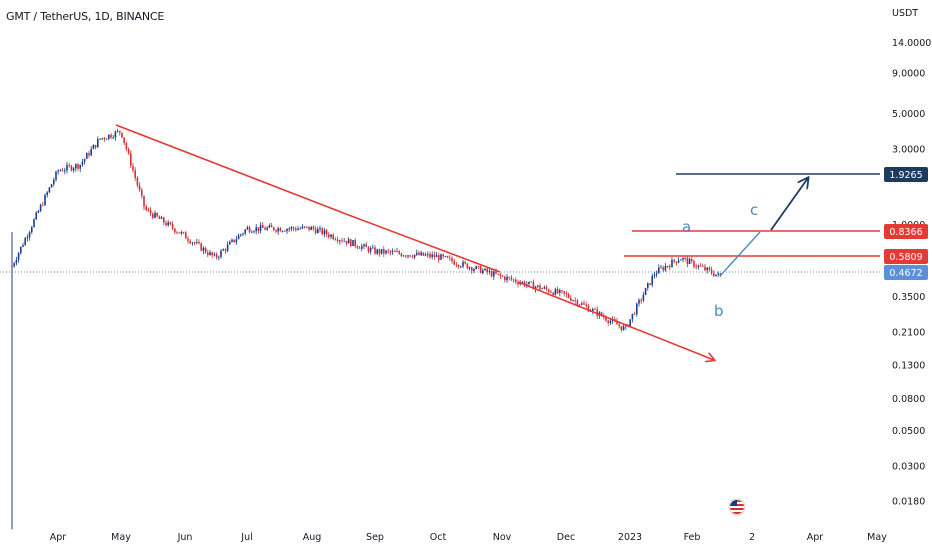 The image size is (932, 550). Describe the element at coordinates (692, 537) in the screenshot. I see `x-tick-label: Feb` at that location.